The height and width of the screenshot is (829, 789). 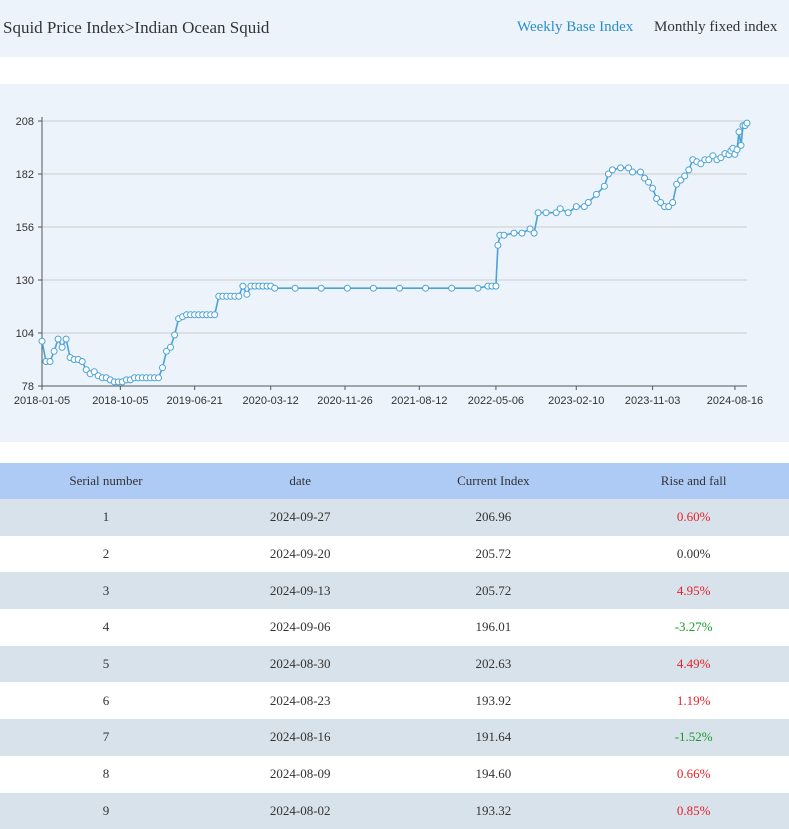 What do you see at coordinates (693, 811) in the screenshot?
I see `cell-rise-and-fall: 0.85%` at bounding box center [693, 811].